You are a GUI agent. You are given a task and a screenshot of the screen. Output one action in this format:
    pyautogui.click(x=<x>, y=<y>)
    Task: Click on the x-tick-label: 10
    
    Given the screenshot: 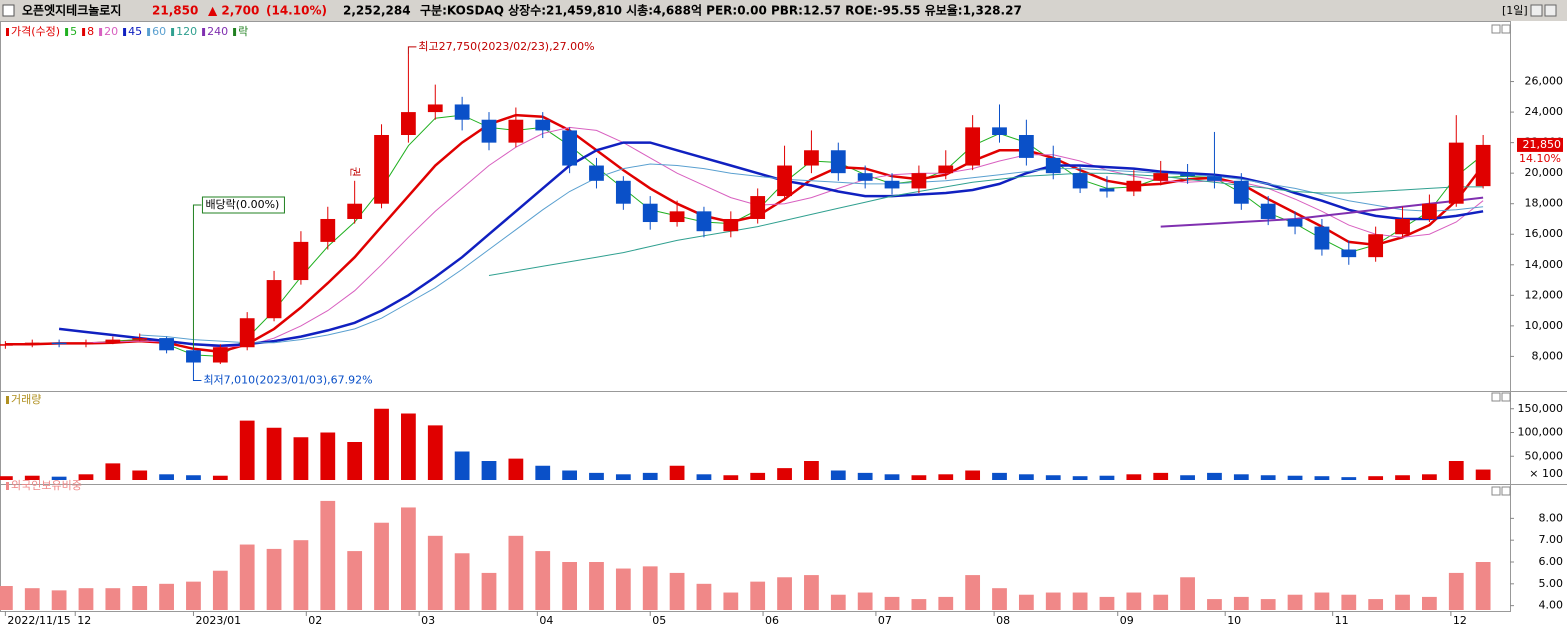 What is the action you would take?
    pyautogui.click(x=1234, y=620)
    